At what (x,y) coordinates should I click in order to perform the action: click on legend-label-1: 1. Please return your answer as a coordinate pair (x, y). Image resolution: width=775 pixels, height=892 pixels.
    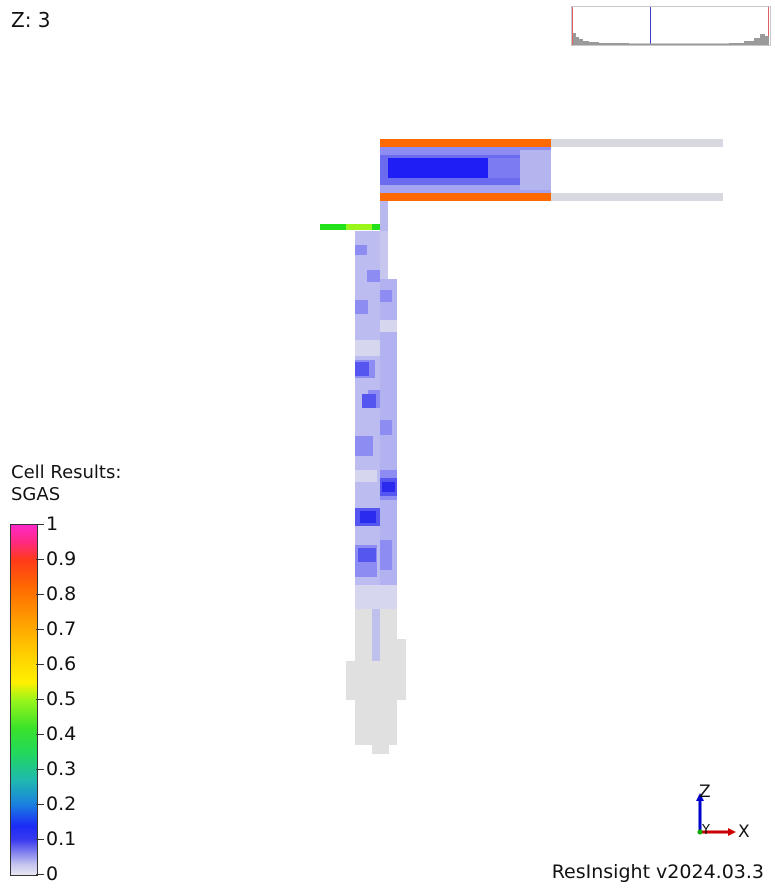
    Looking at the image, I should click on (52, 524).